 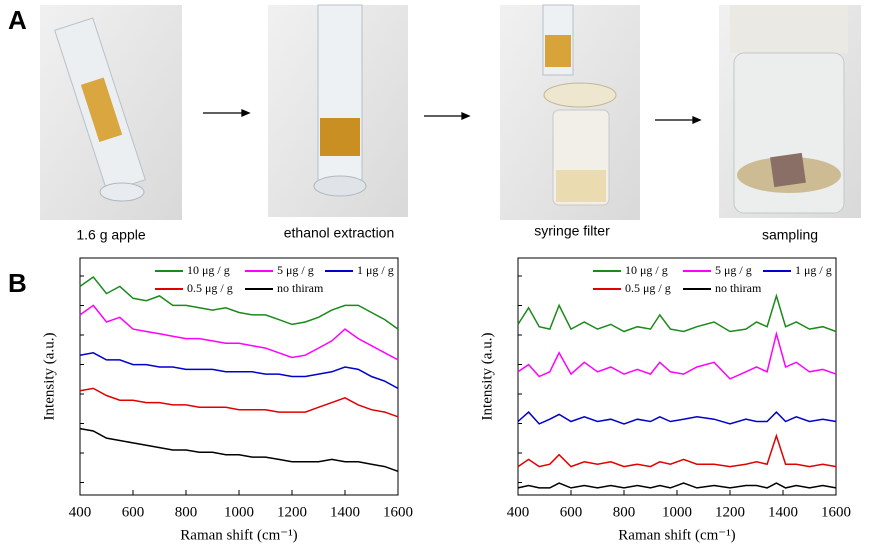 What do you see at coordinates (452, 116) in the screenshot?
I see `arrow` at bounding box center [452, 116].